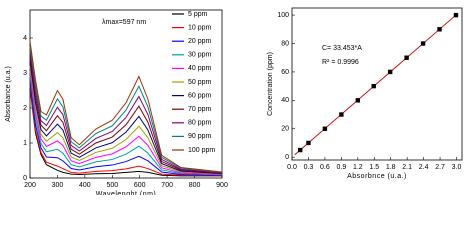 The width and height of the screenshot is (474, 240). What do you see at coordinates (342, 48) in the screenshot?
I see `annotation: C= 33.453*A` at bounding box center [342, 48].